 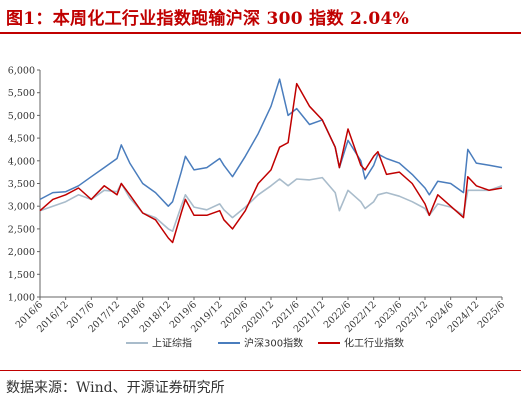 I want to click on page-title: 图1：本周化工行业指数跑输沪深 300 指数 2.04%, so click(x=208, y=19).